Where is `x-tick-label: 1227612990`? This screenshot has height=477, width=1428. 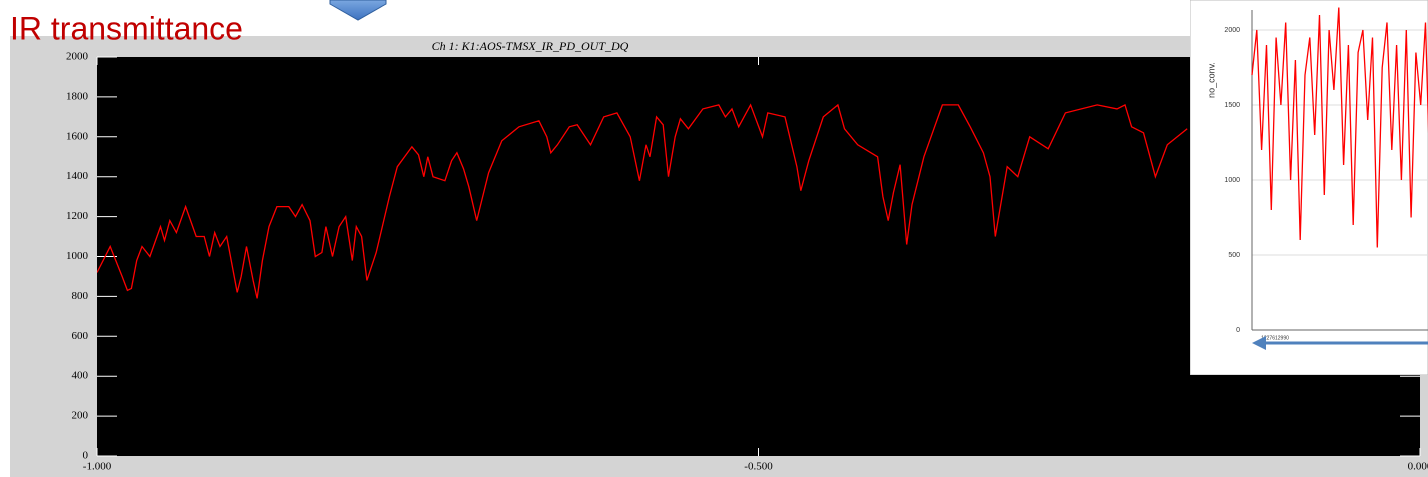
x-tick-label: 1227612990 is located at coordinates (1275, 338).